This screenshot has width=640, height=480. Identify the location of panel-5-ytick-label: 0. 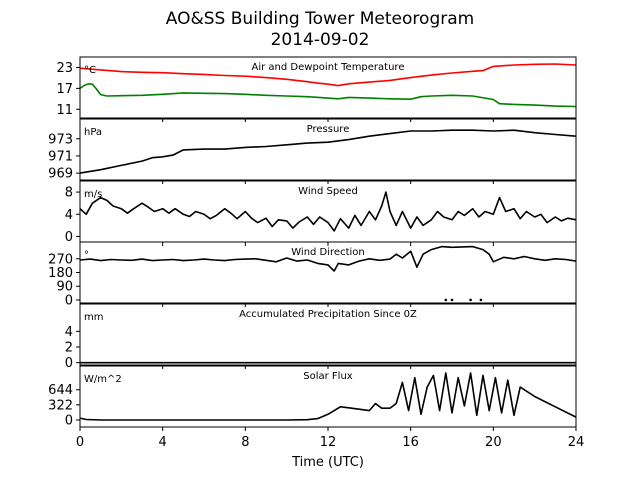
(69, 363).